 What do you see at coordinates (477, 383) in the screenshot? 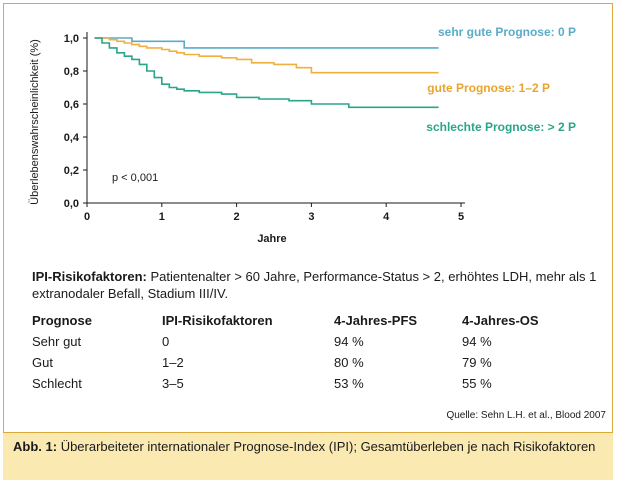
I see `table-cell: 55 %` at bounding box center [477, 383].